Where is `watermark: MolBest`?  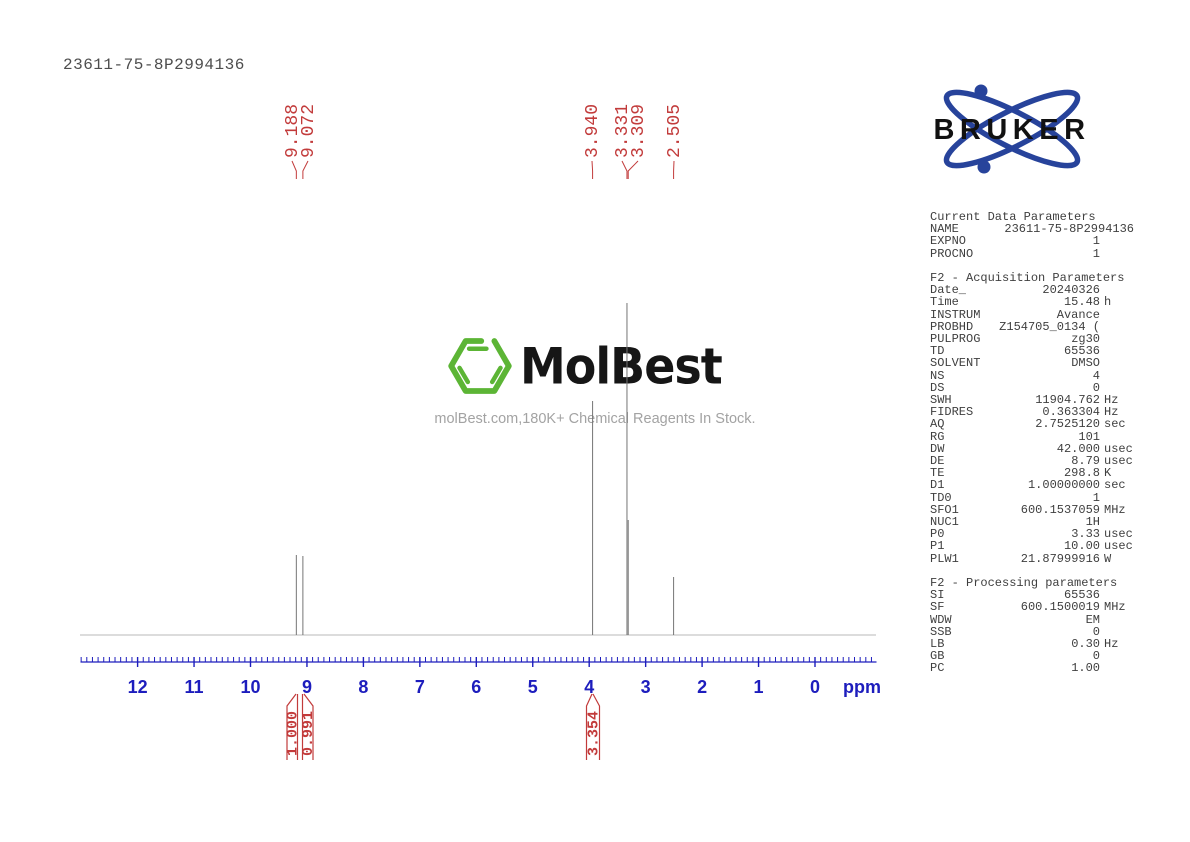 watermark: MolBest is located at coordinates (585, 366).